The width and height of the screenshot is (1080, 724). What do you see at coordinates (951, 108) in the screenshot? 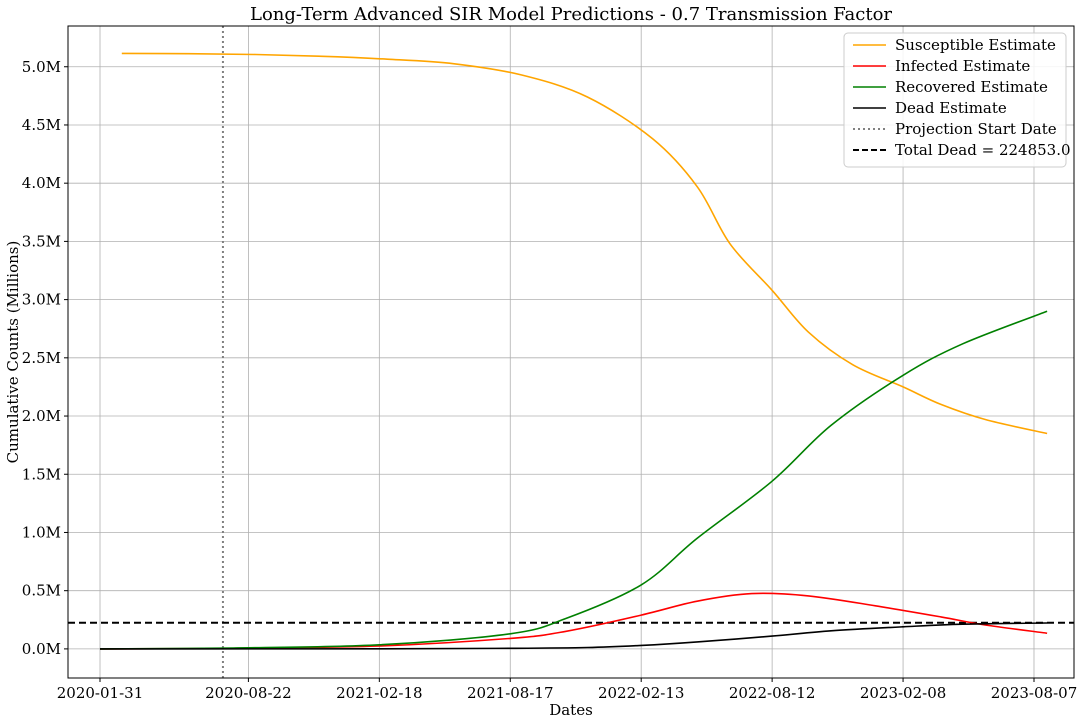
I see `legend-label: Dead Estimate` at bounding box center [951, 108].